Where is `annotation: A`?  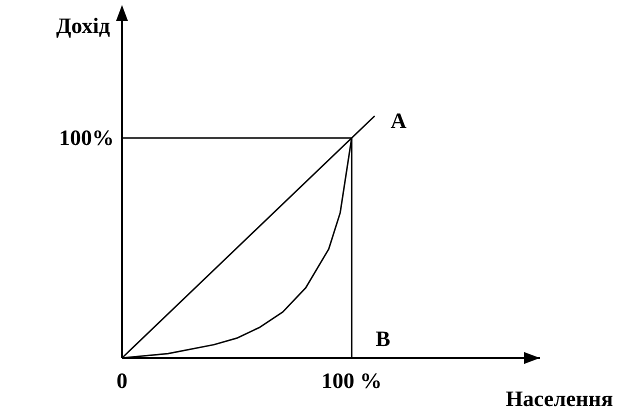 annotation: A is located at coordinates (398, 120).